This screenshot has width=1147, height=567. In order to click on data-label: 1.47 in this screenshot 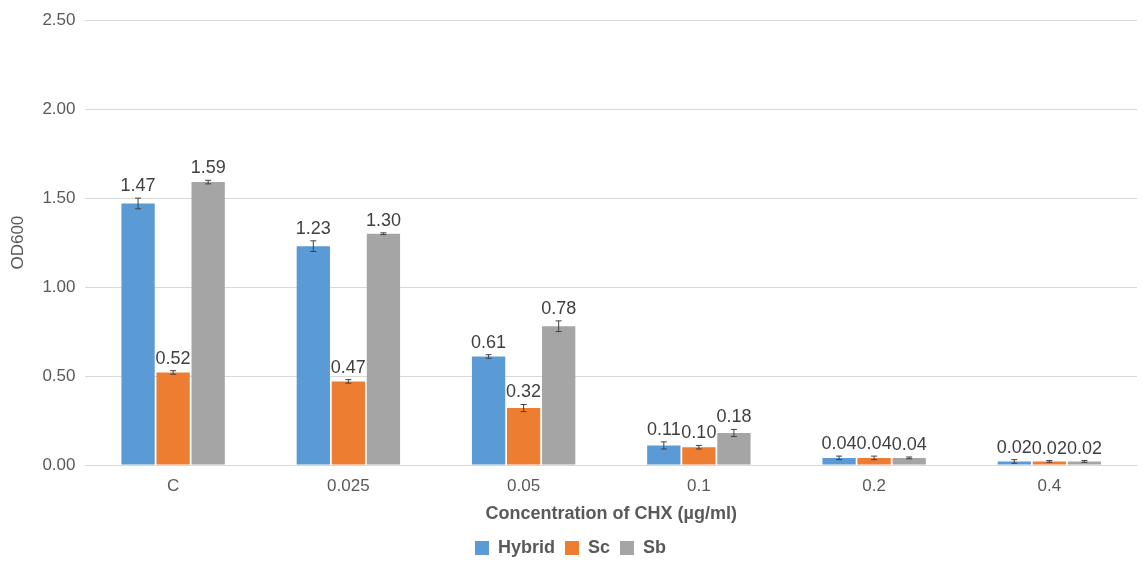, I will do `click(138, 185)`.